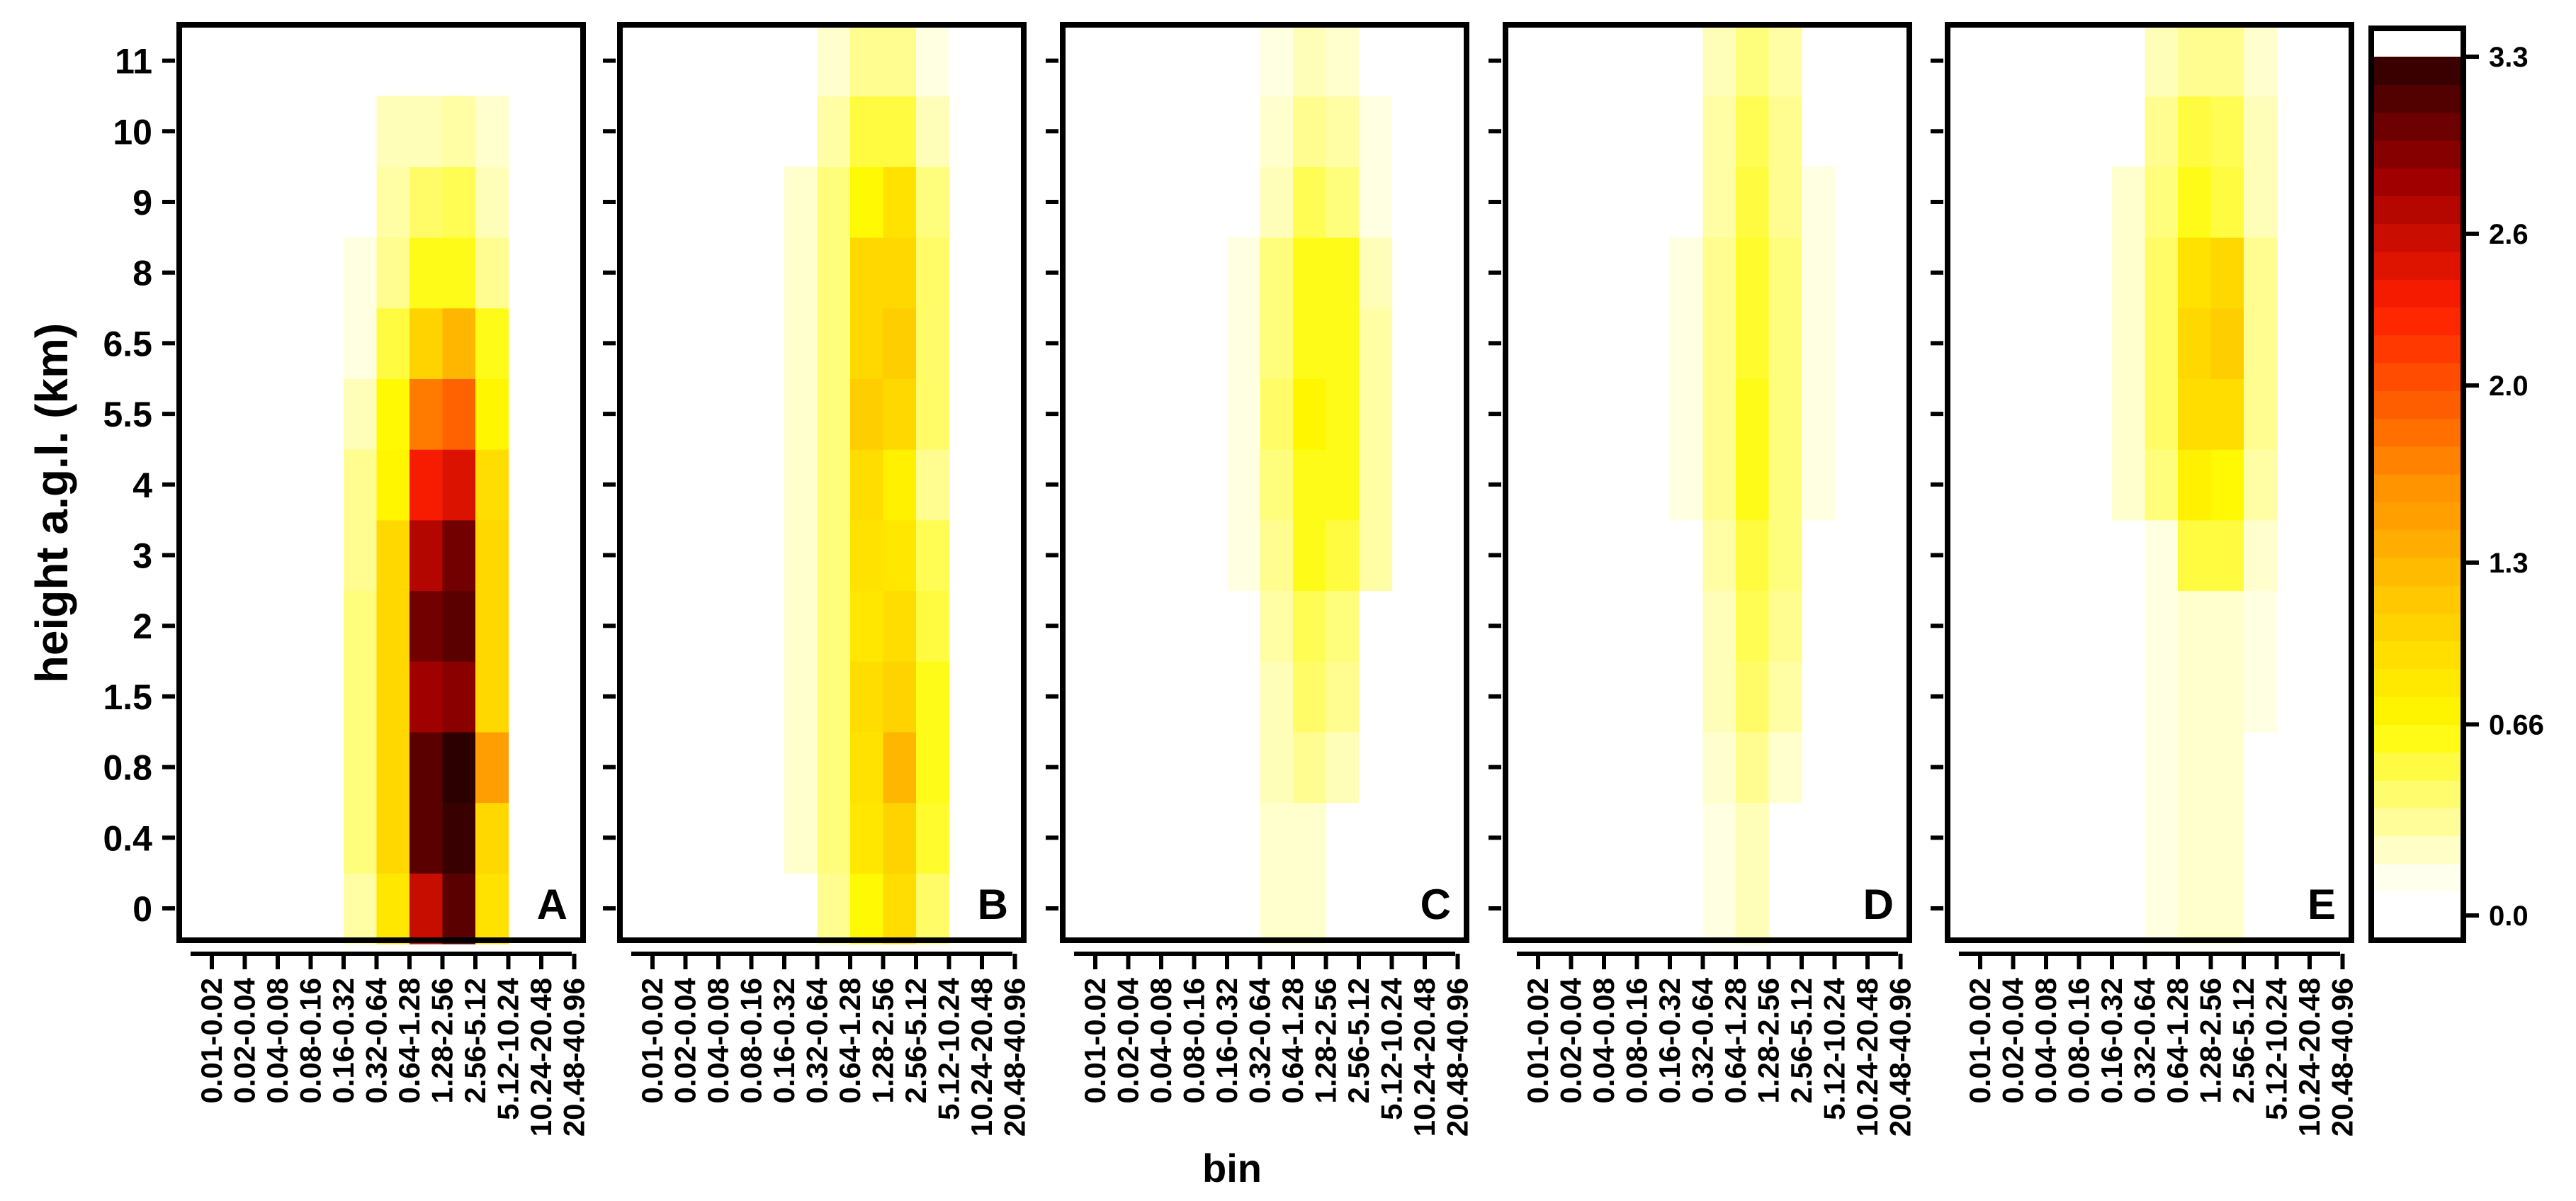  Describe the element at coordinates (132, 132) in the screenshot. I see `y-tick-label: 10` at that location.